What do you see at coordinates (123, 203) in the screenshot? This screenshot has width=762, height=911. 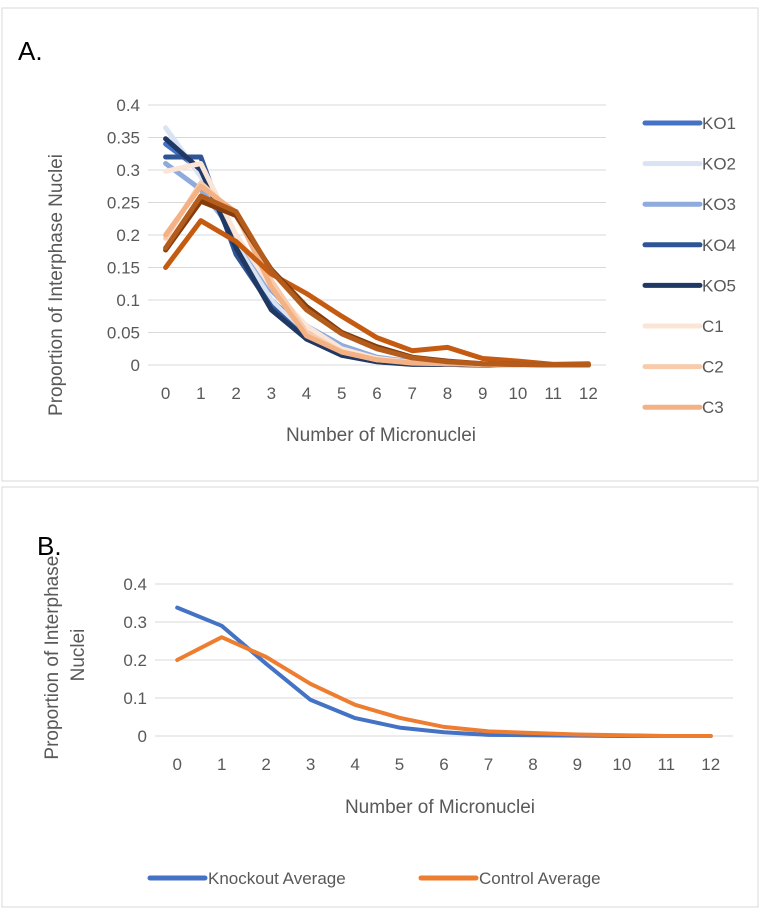 I see `panel-a-y-tick-label: 0.25` at bounding box center [123, 203].